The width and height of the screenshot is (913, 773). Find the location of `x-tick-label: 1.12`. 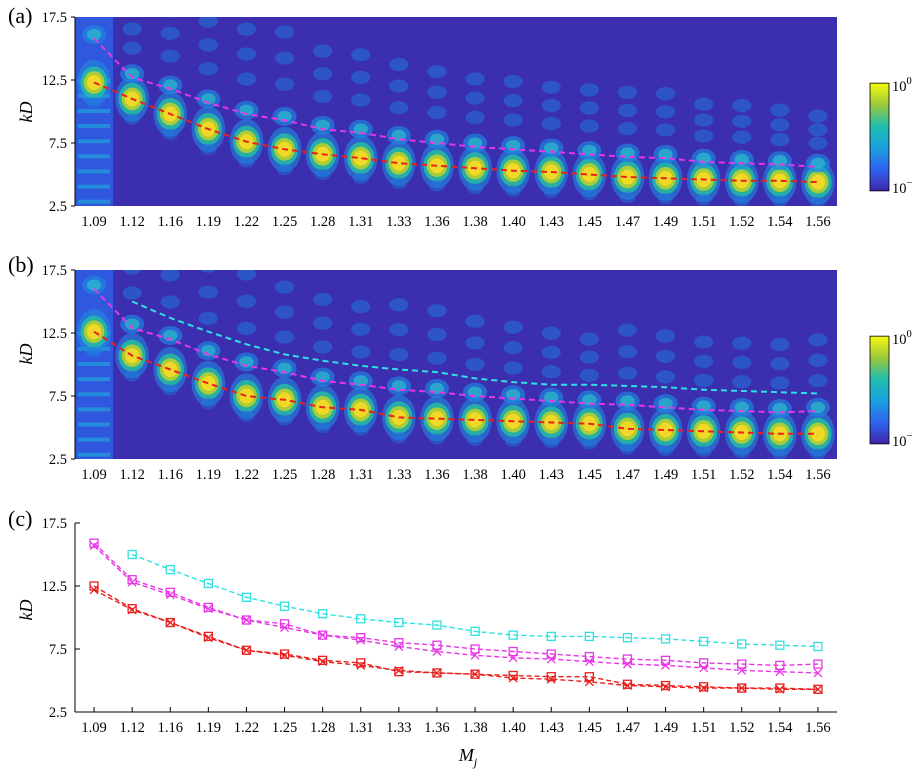

x-tick-label: 1.12 is located at coordinates (131, 222).